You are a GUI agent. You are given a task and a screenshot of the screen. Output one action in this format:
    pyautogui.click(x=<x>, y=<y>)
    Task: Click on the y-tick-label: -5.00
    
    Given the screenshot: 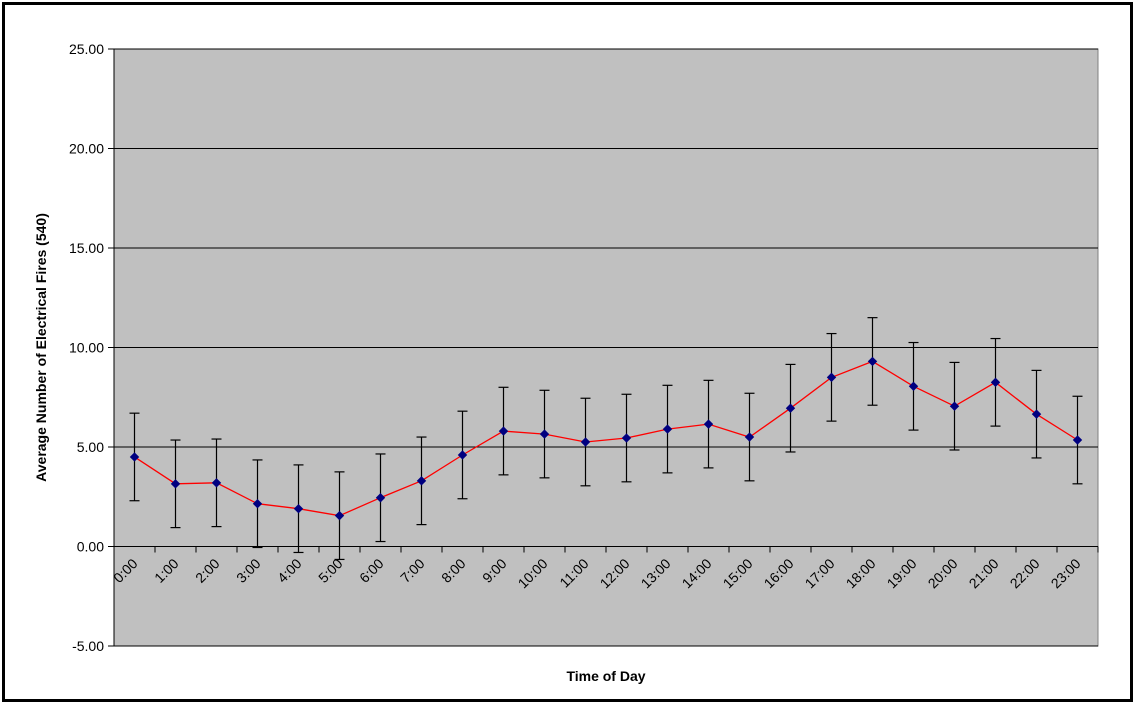 What is the action you would take?
    pyautogui.click(x=88, y=646)
    